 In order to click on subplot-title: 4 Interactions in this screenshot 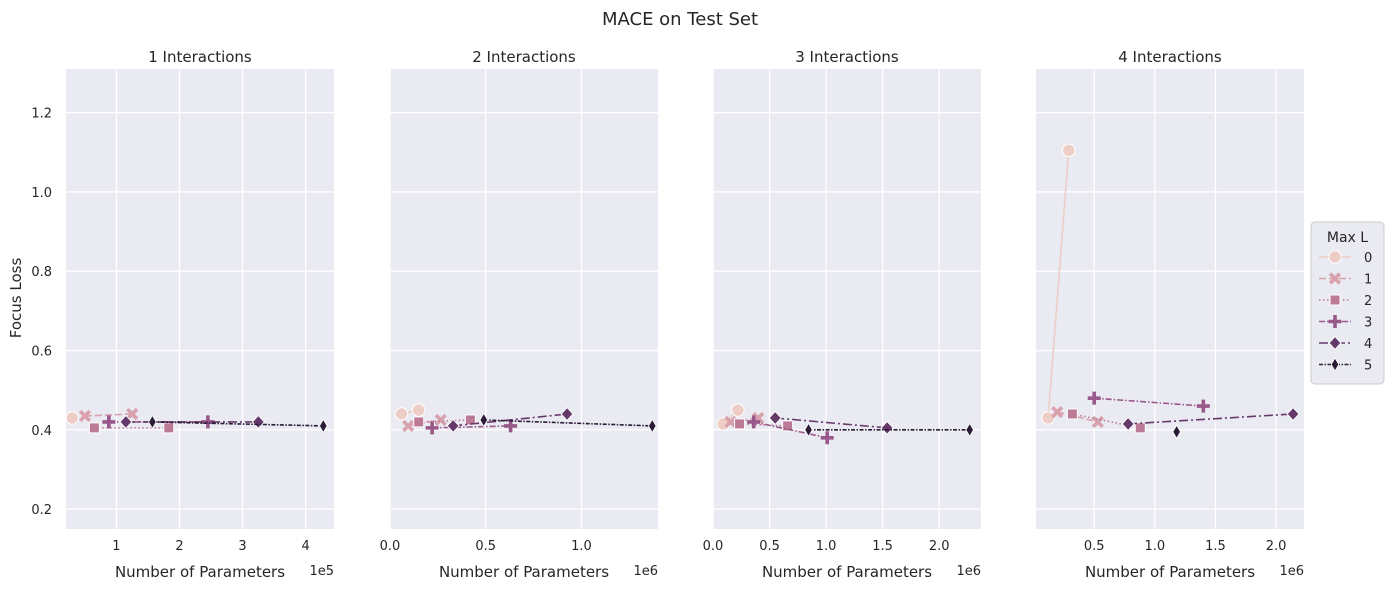, I will do `click(1170, 57)`.